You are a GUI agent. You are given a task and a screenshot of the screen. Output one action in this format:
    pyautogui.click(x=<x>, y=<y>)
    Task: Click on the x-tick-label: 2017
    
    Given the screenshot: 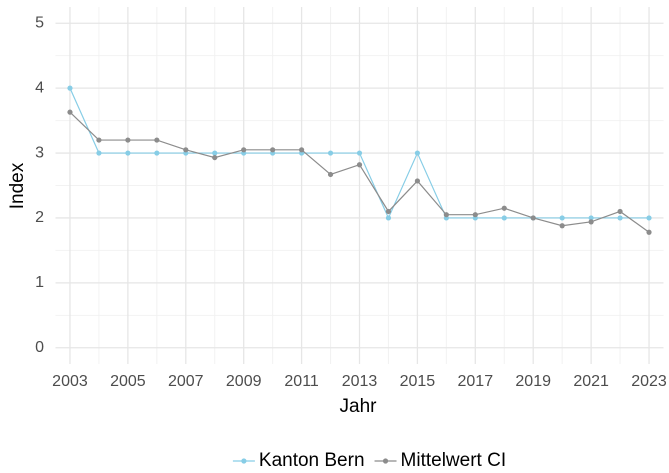 What is the action you would take?
    pyautogui.click(x=476, y=381)
    